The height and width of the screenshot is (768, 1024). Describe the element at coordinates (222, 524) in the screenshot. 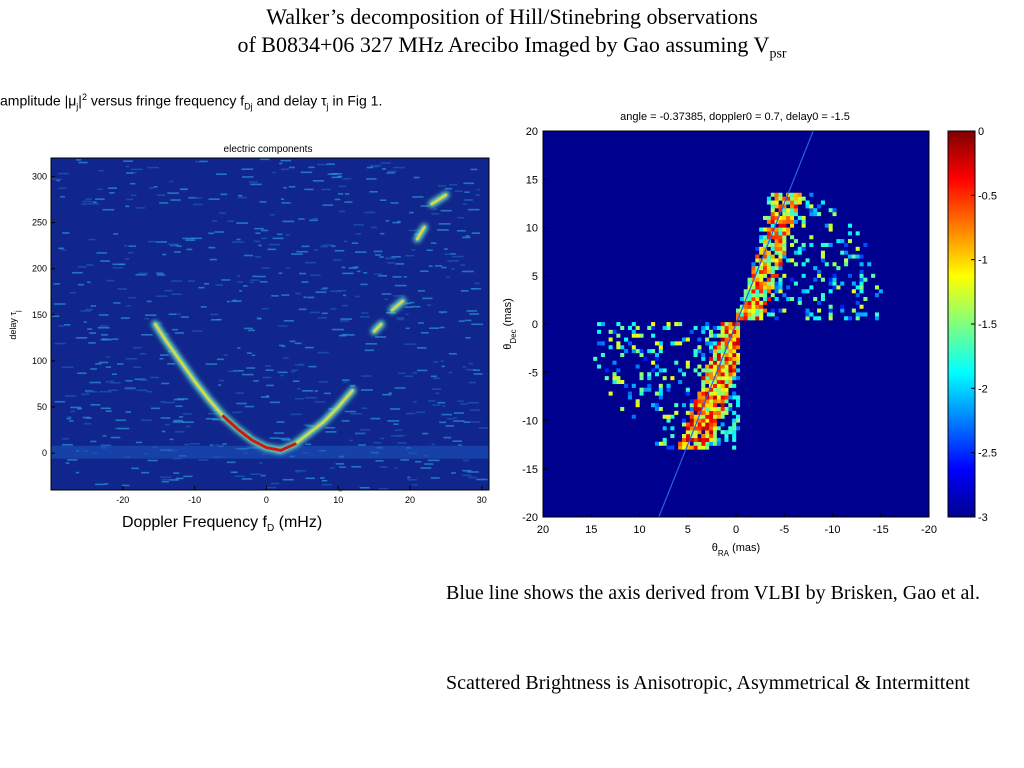

I see `doppler-axis-caption: Doppler Frequency fD (mHz)` at that location.